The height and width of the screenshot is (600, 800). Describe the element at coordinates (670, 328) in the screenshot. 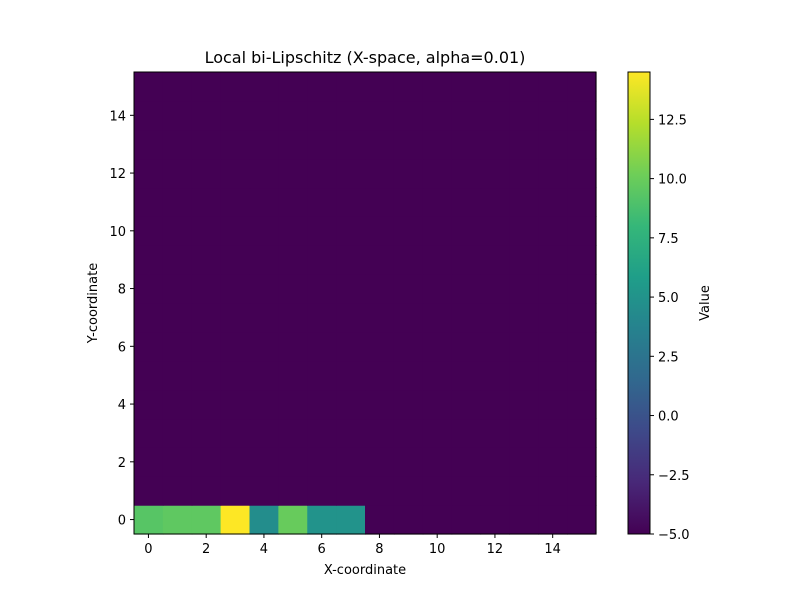

I see `colorbar-ticks: −5.0 −2.5 0.0 2.5 5.0 7.5 10.0 12.5` at that location.